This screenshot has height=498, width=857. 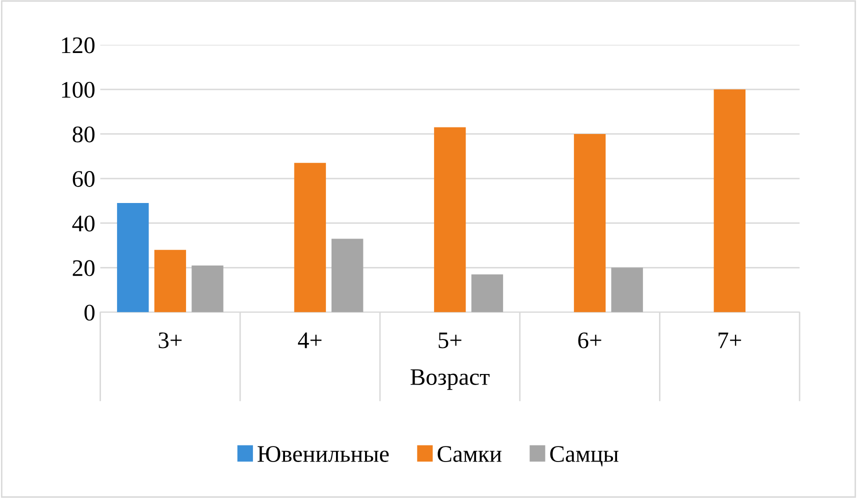 I want to click on x-tick-label: 4+, so click(x=310, y=340).